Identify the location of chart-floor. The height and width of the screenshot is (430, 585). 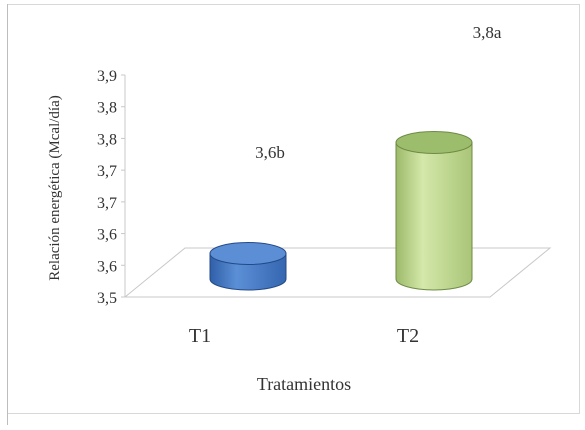
(337, 272).